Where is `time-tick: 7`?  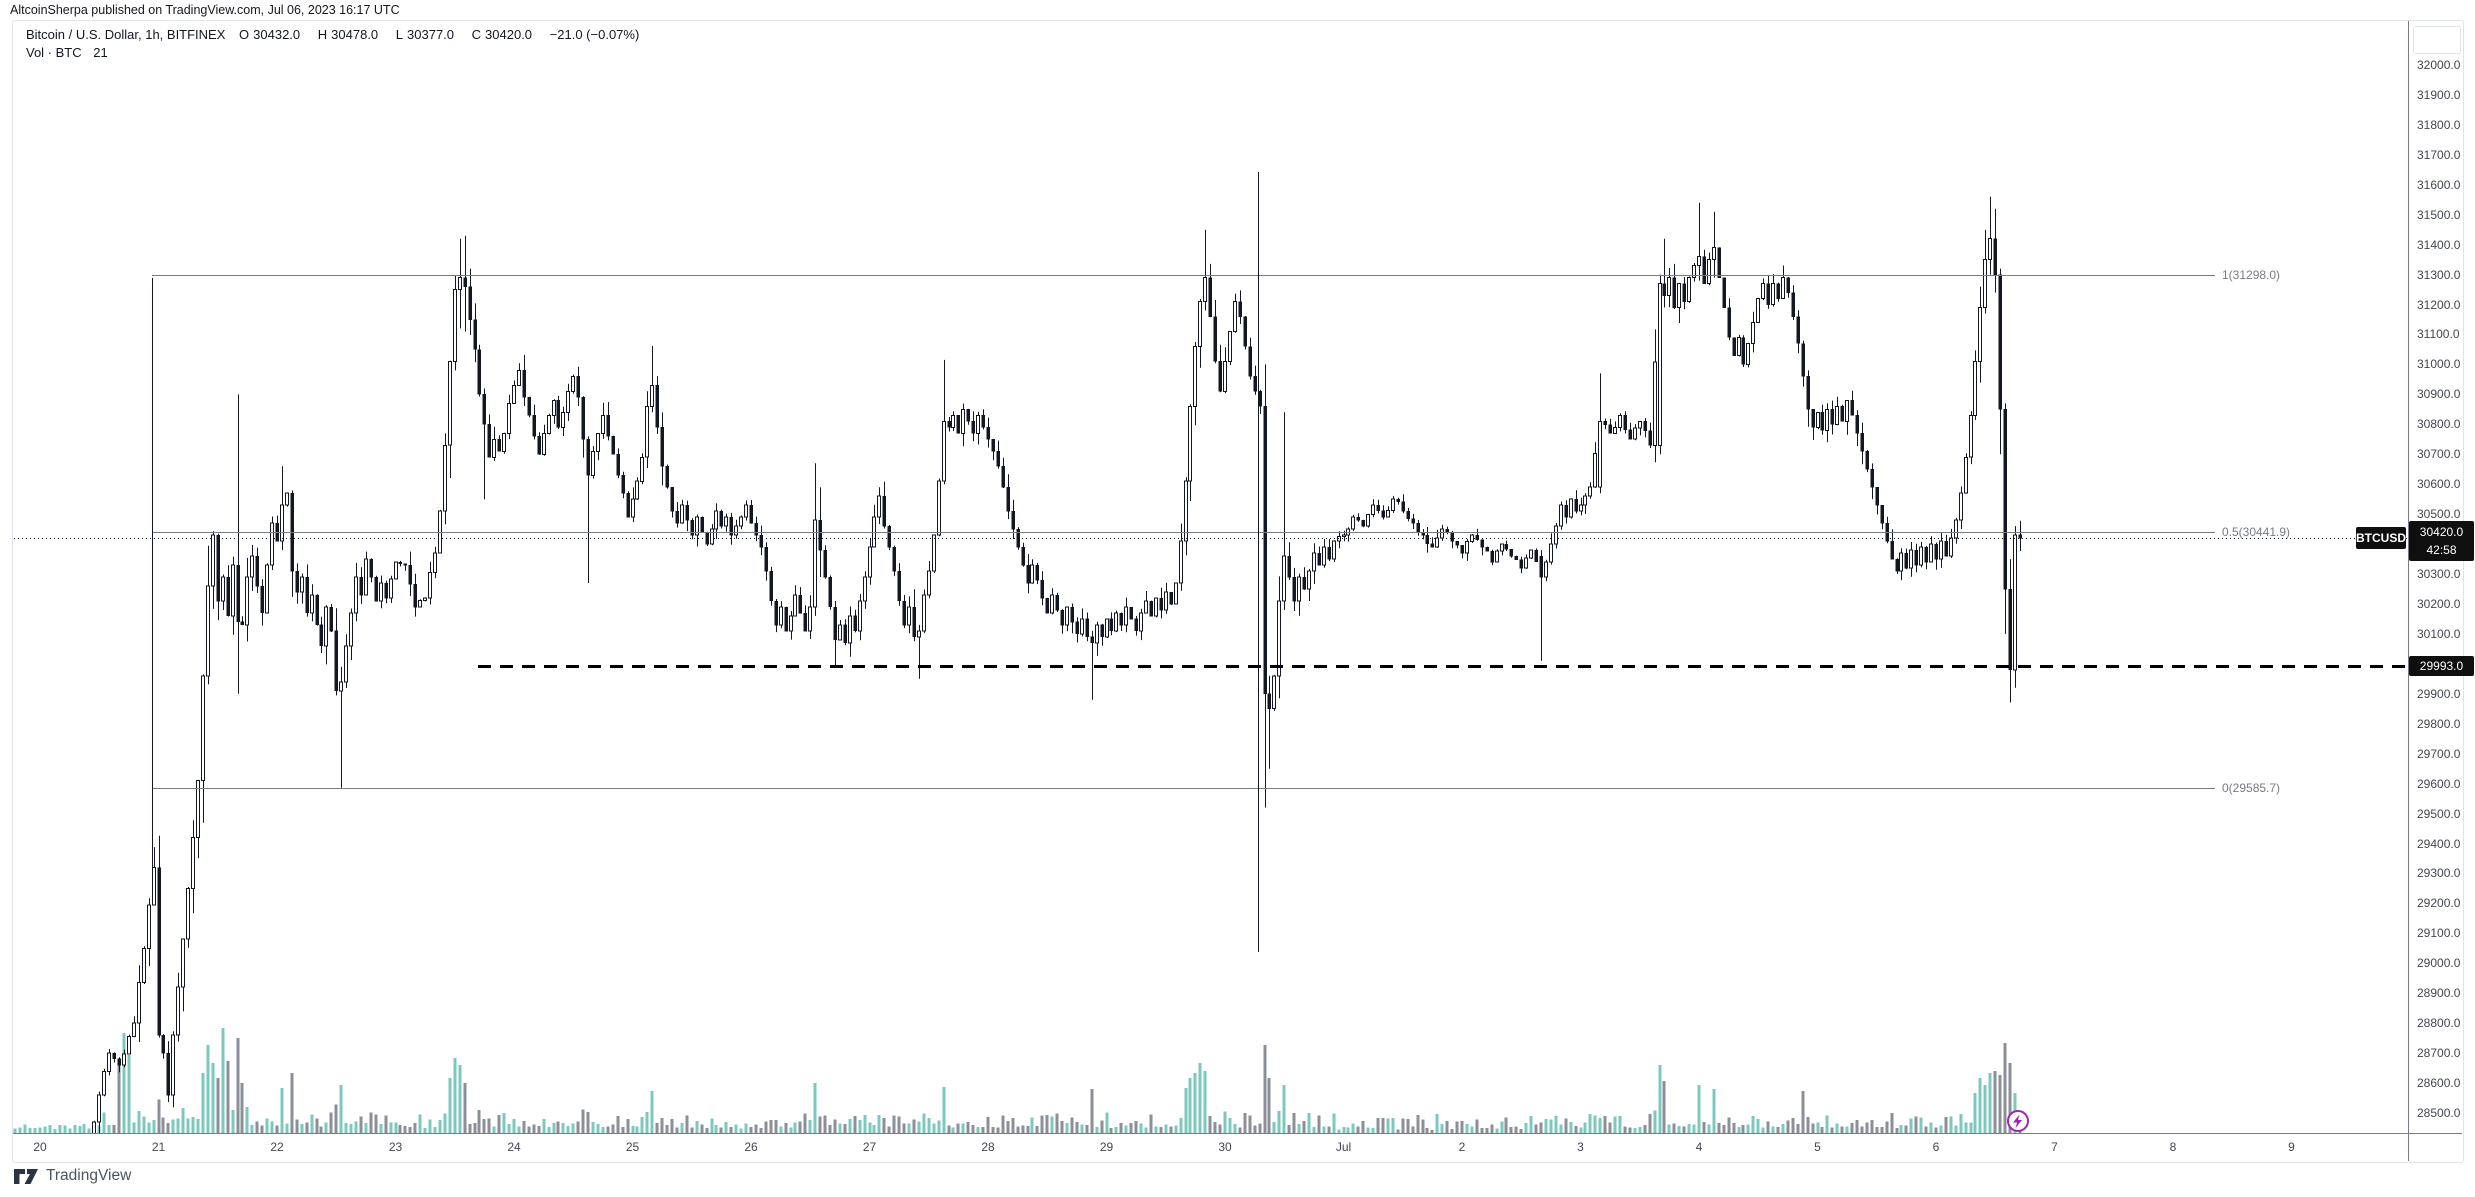
time-tick: 7 is located at coordinates (2054, 1147).